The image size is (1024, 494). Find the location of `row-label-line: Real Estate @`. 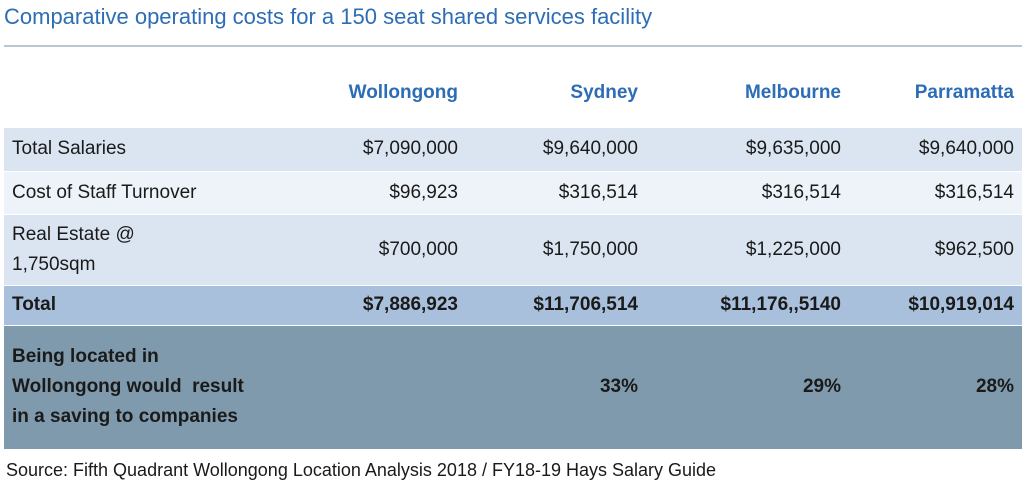

row-label-line: Real Estate @ is located at coordinates (73, 234).